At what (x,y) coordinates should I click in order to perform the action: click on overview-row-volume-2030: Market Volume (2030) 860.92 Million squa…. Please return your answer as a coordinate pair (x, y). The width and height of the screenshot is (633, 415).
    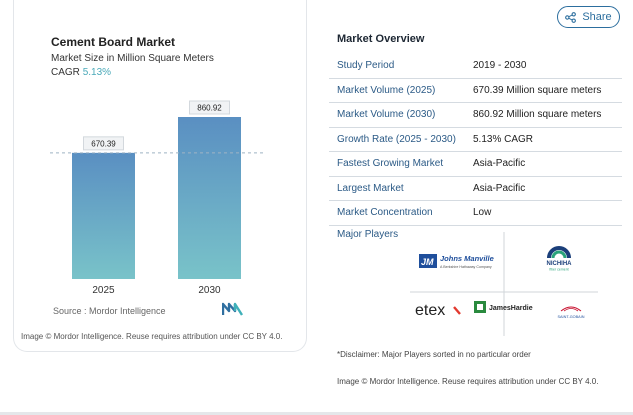
    Looking at the image, I should click on (475, 115).